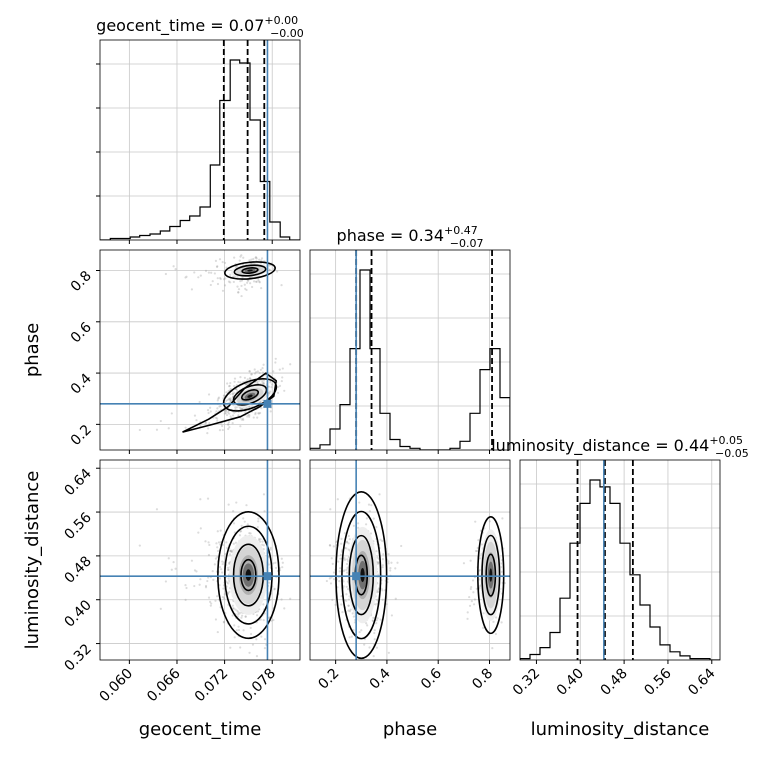 This screenshot has height=760, width=760. Describe the element at coordinates (267, 403) in the screenshot. I see `truth-marker` at that location.